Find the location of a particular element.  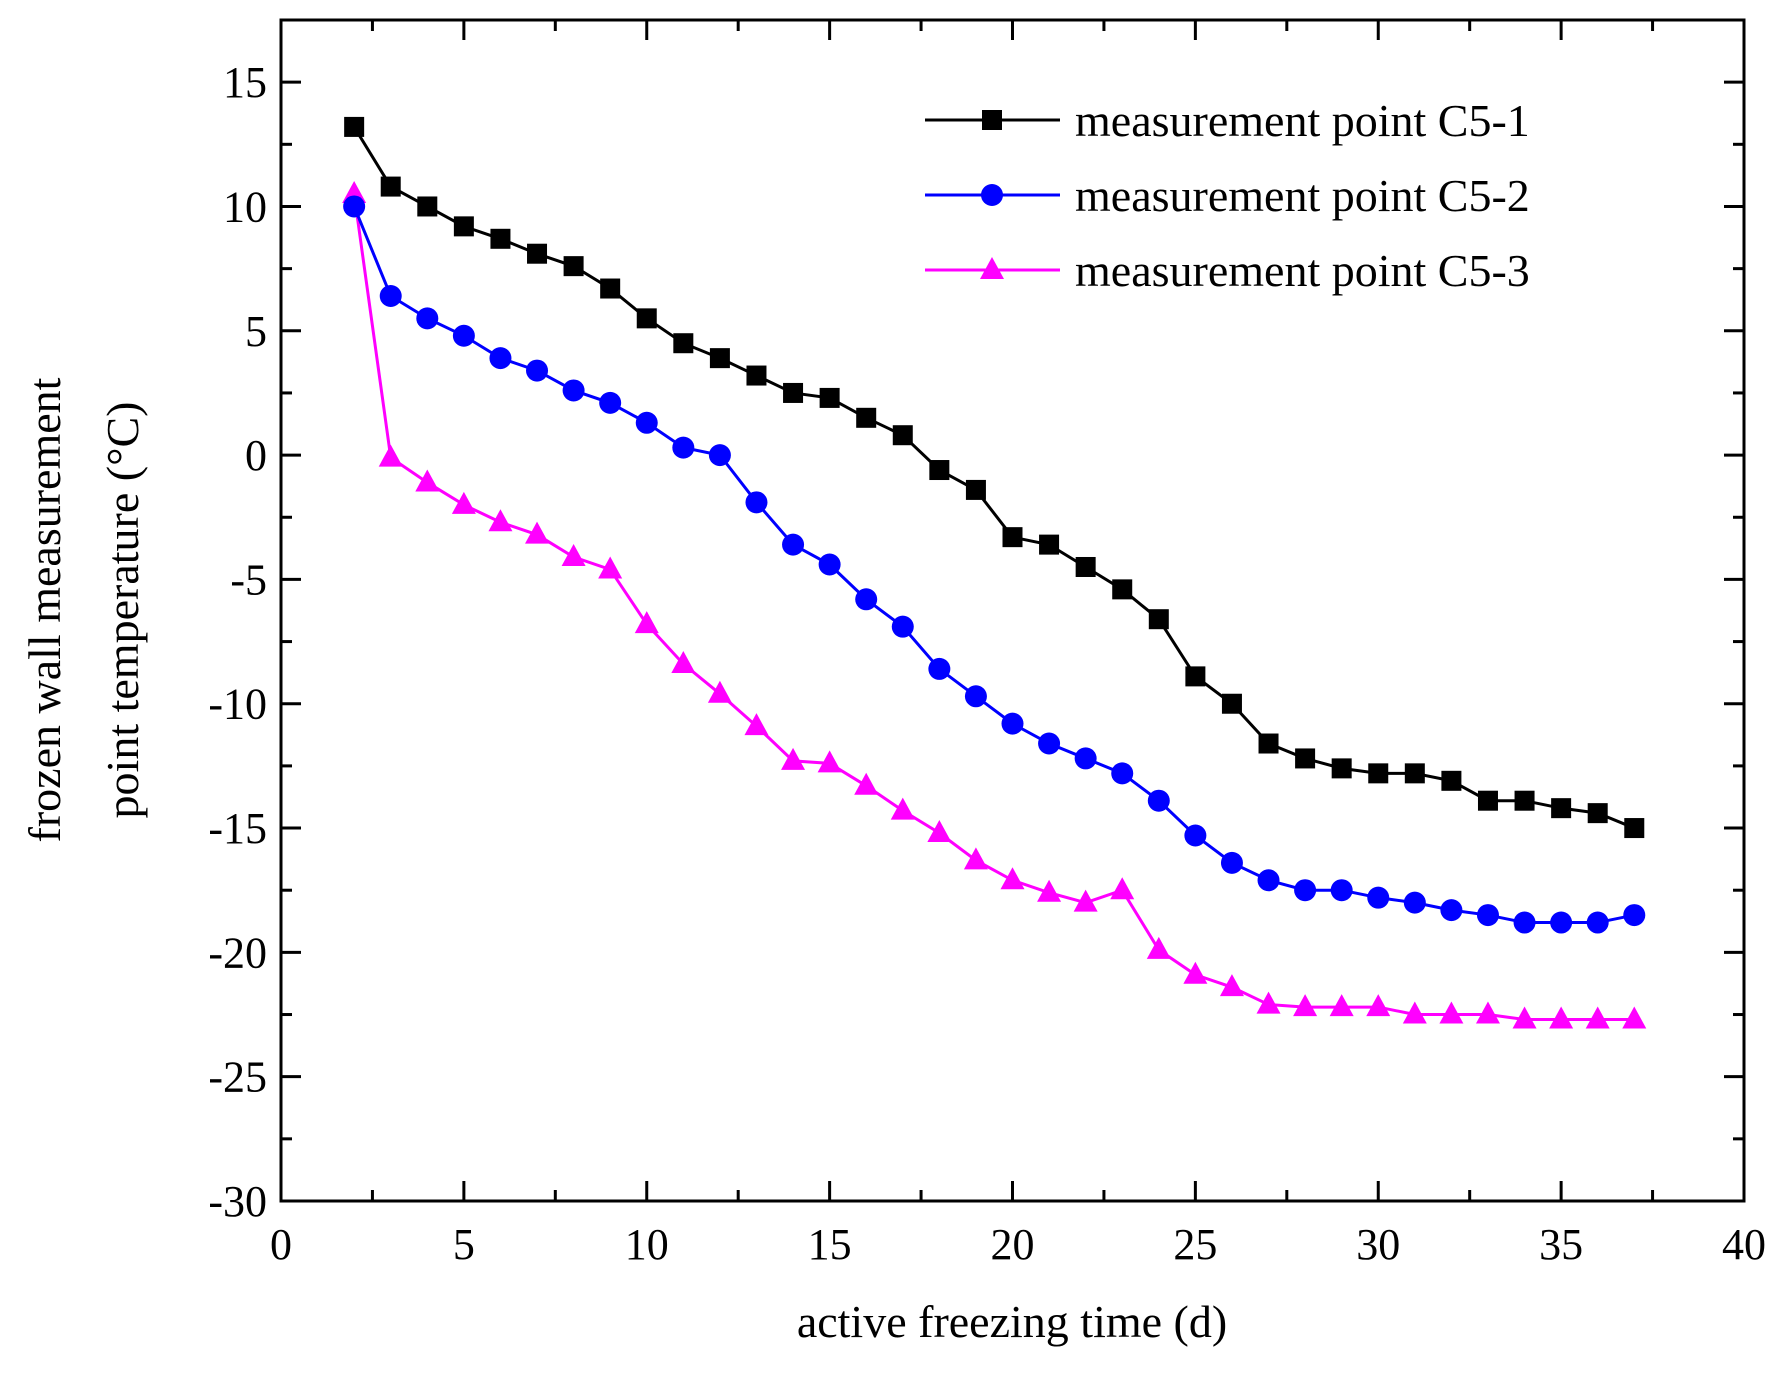

x-tick-label: 35 is located at coordinates (1561, 1244).